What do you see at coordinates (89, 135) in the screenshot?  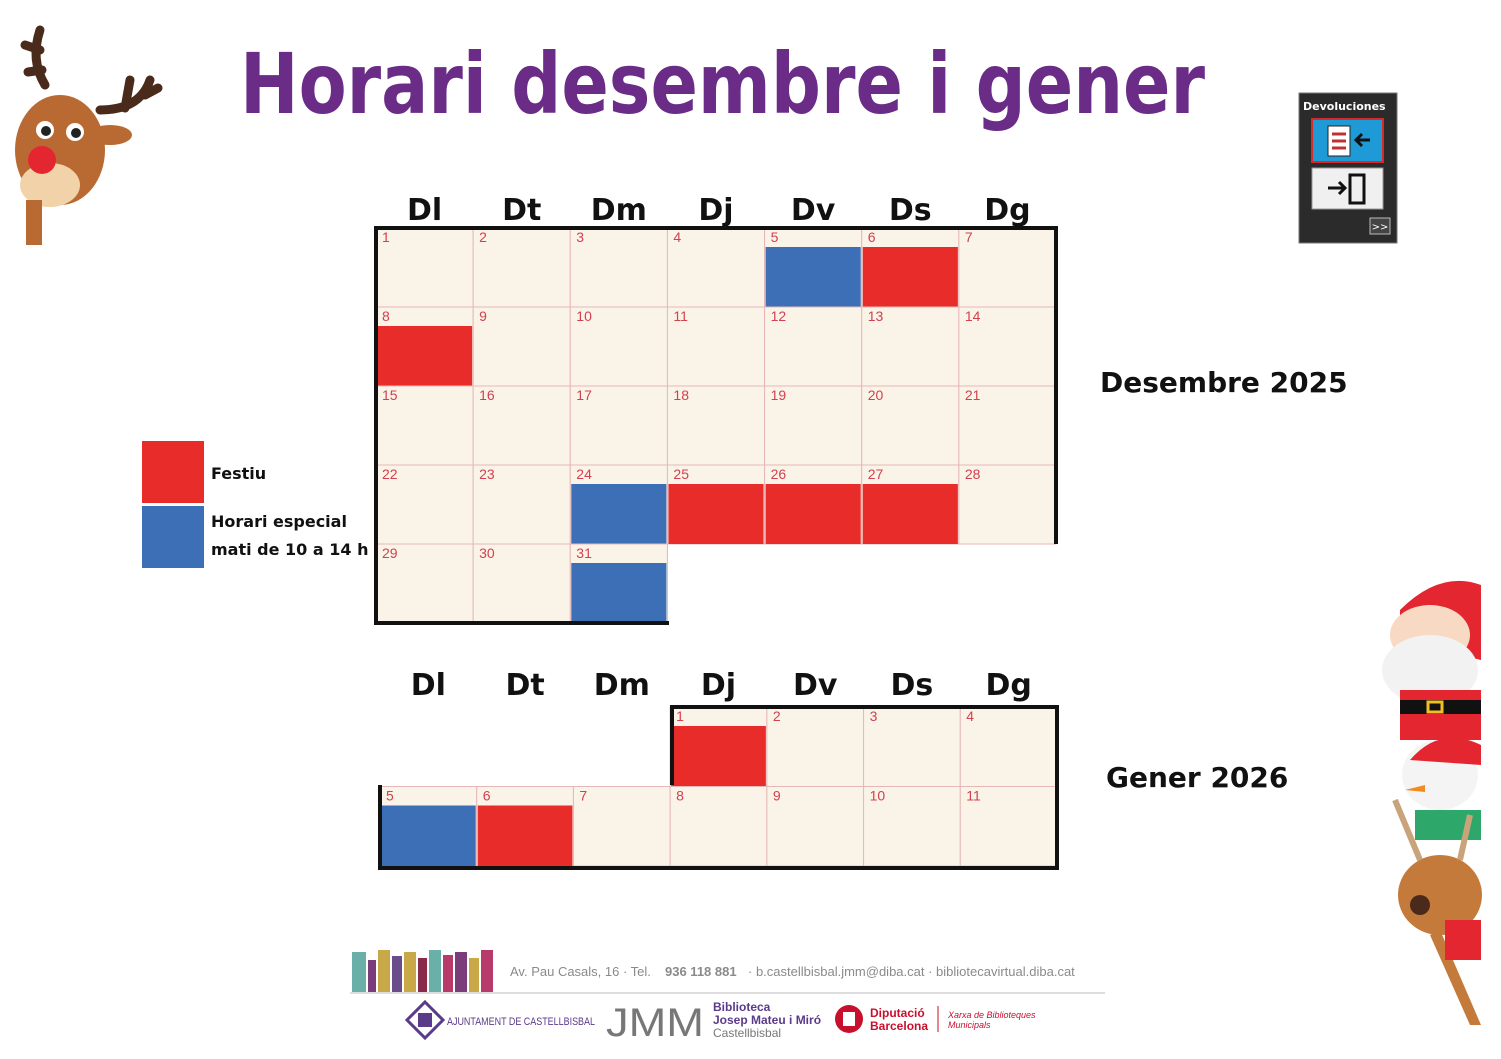 I see `reindeer-decoration` at bounding box center [89, 135].